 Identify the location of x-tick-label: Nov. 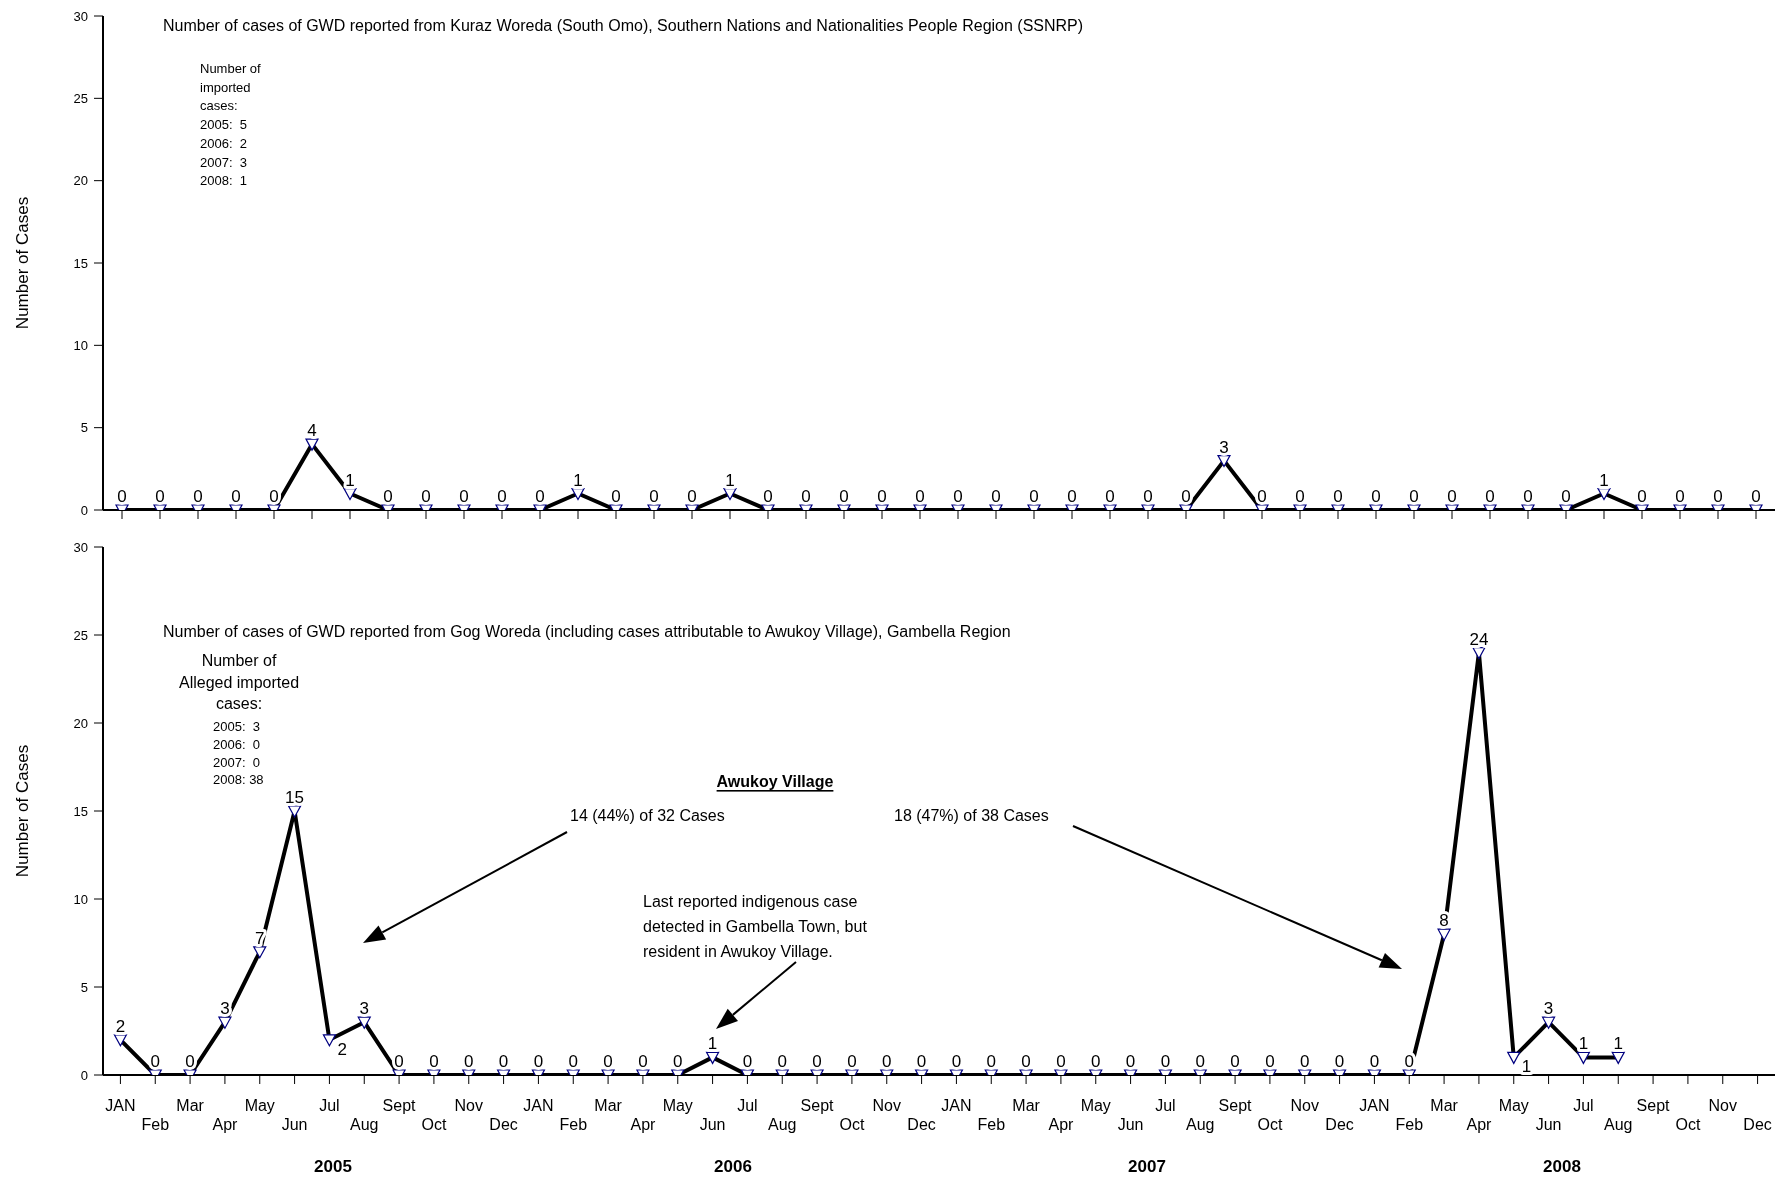
(468, 1105).